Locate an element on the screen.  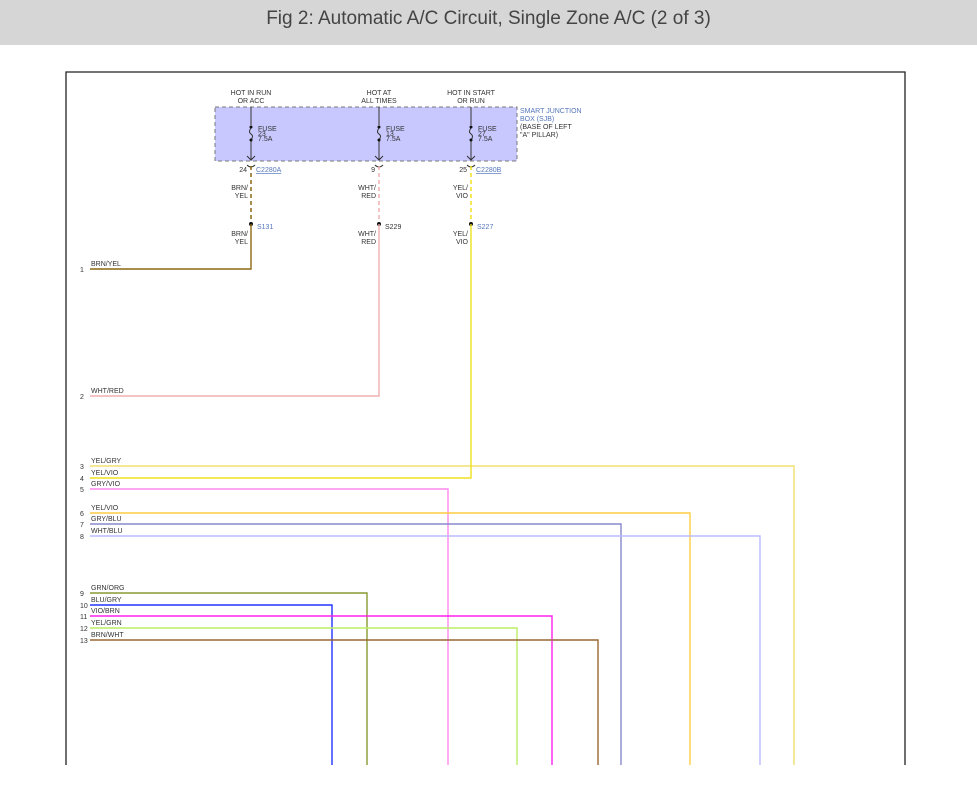
pin-number: 10 is located at coordinates (84, 606).